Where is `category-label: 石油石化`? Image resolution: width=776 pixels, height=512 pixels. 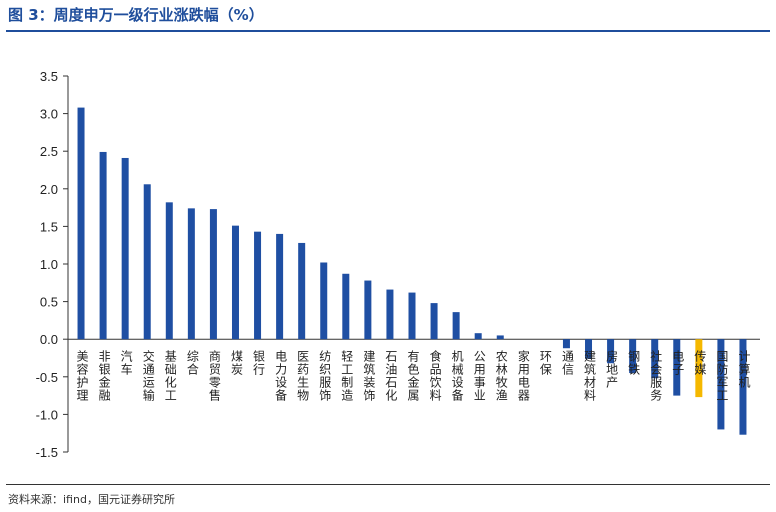
category-label: 石油石化 is located at coordinates (391, 376).